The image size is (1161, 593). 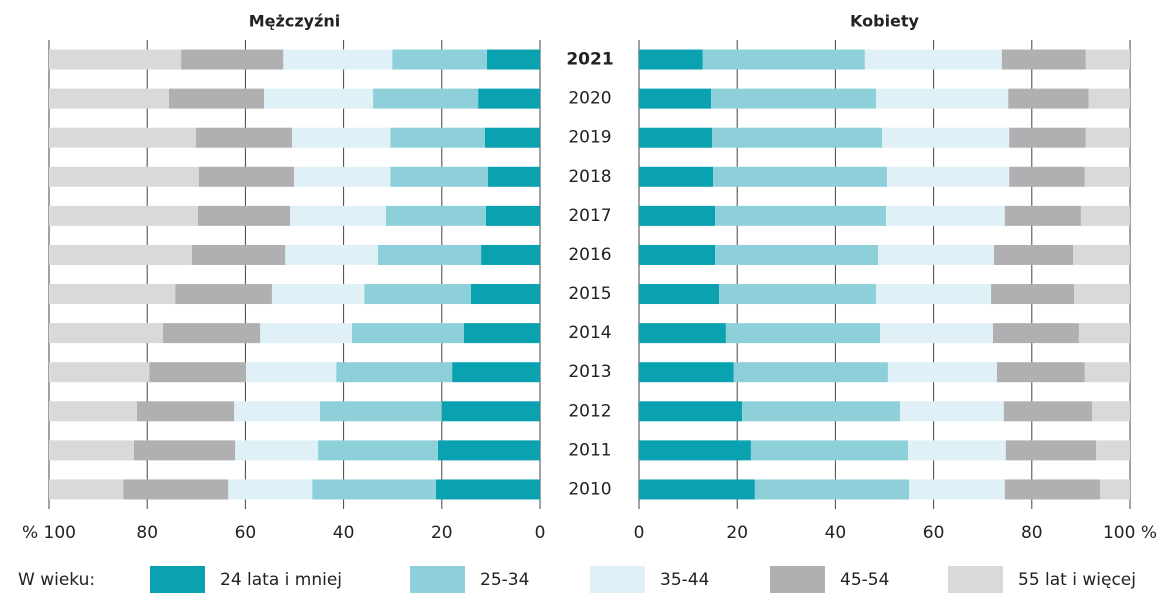 I want to click on category-label: 2020, so click(x=589, y=99).